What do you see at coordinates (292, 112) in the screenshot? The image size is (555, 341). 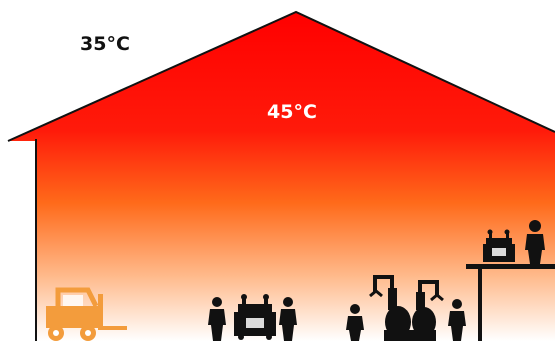 I see `inside-temperature-label: 45°C` at bounding box center [292, 112].